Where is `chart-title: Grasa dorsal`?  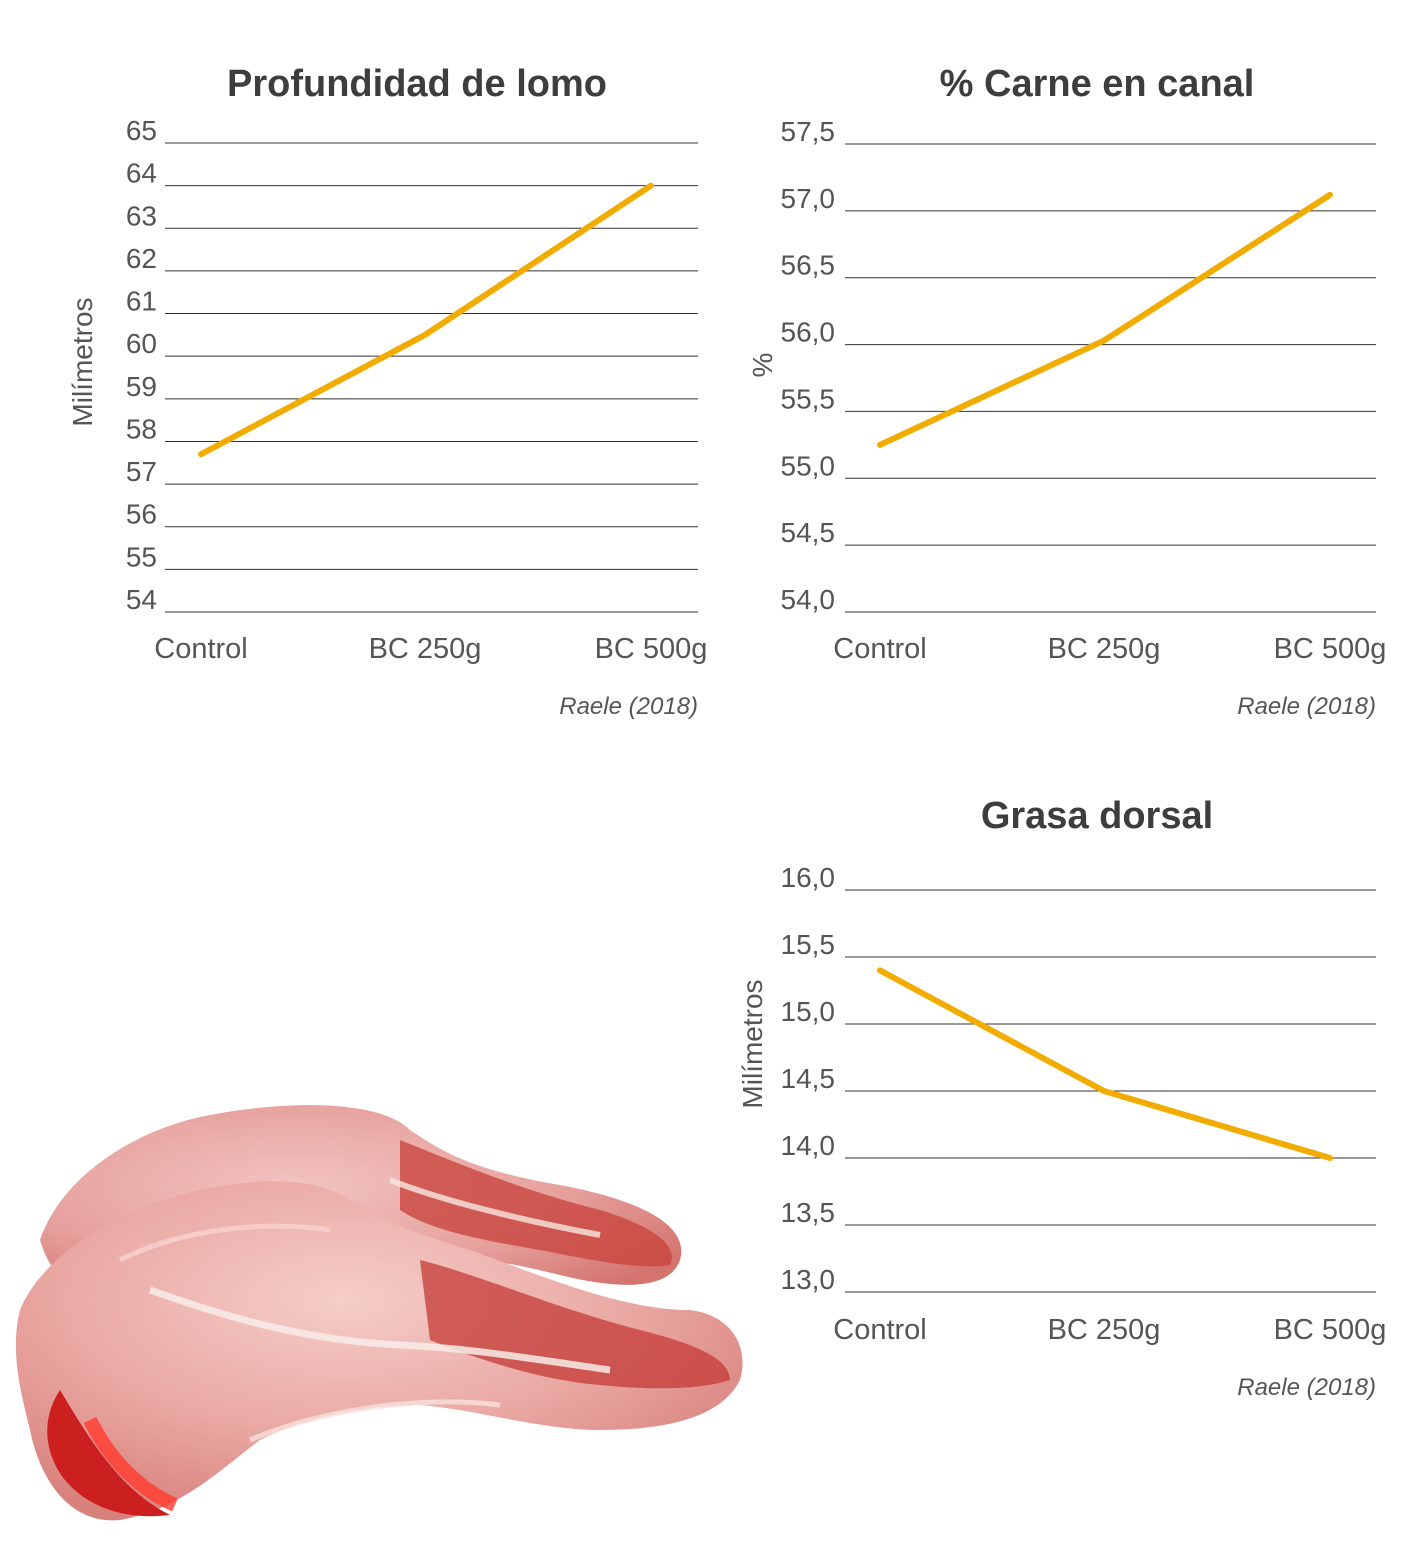 chart-title: Grasa dorsal is located at coordinates (1097, 816).